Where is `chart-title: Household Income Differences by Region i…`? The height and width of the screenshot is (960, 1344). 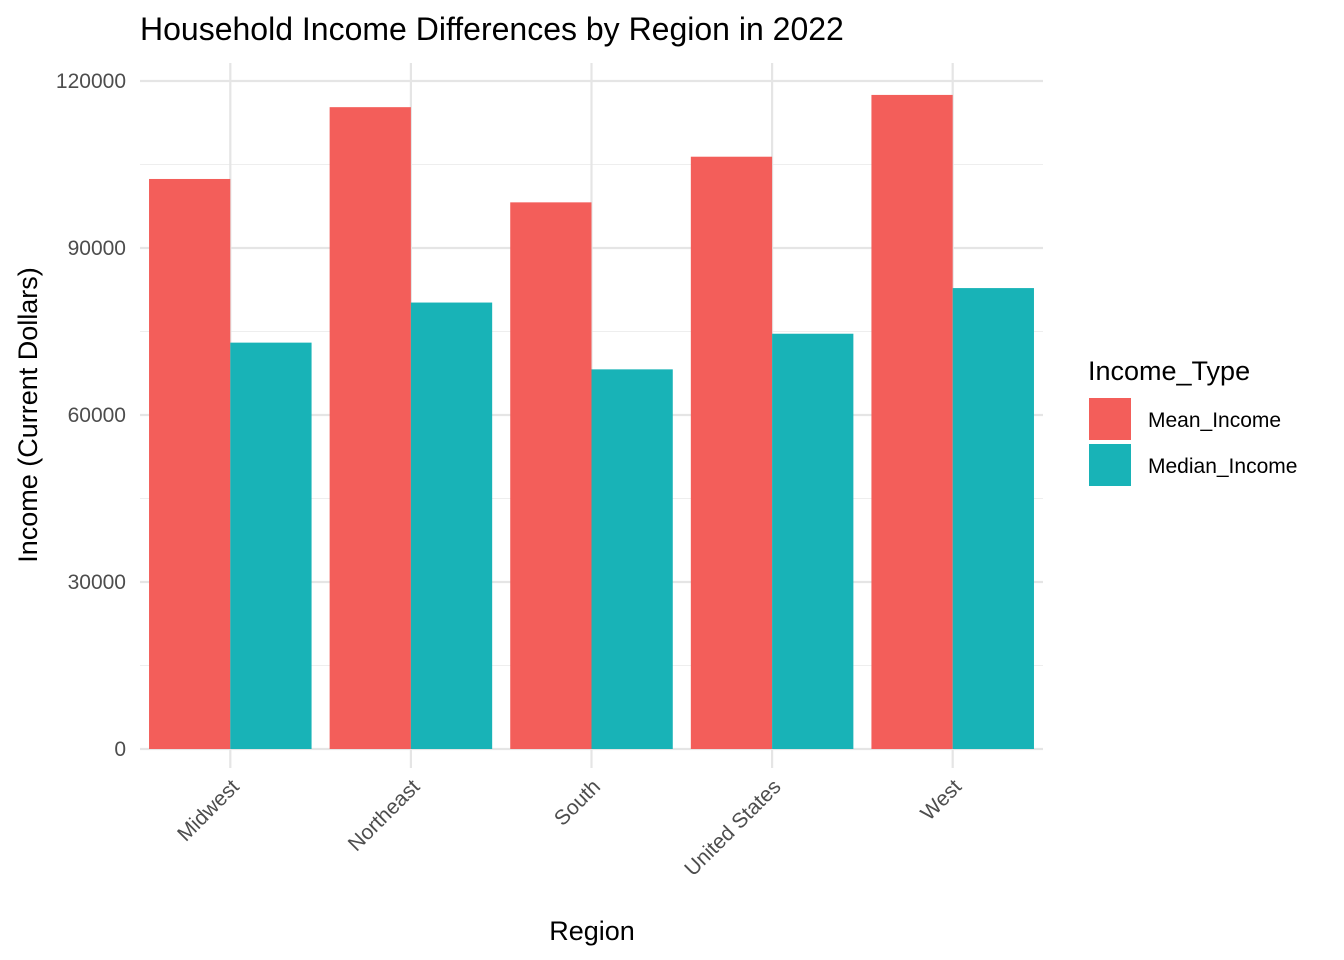
chart-title: Household Income Differences by Region i… is located at coordinates (492, 29).